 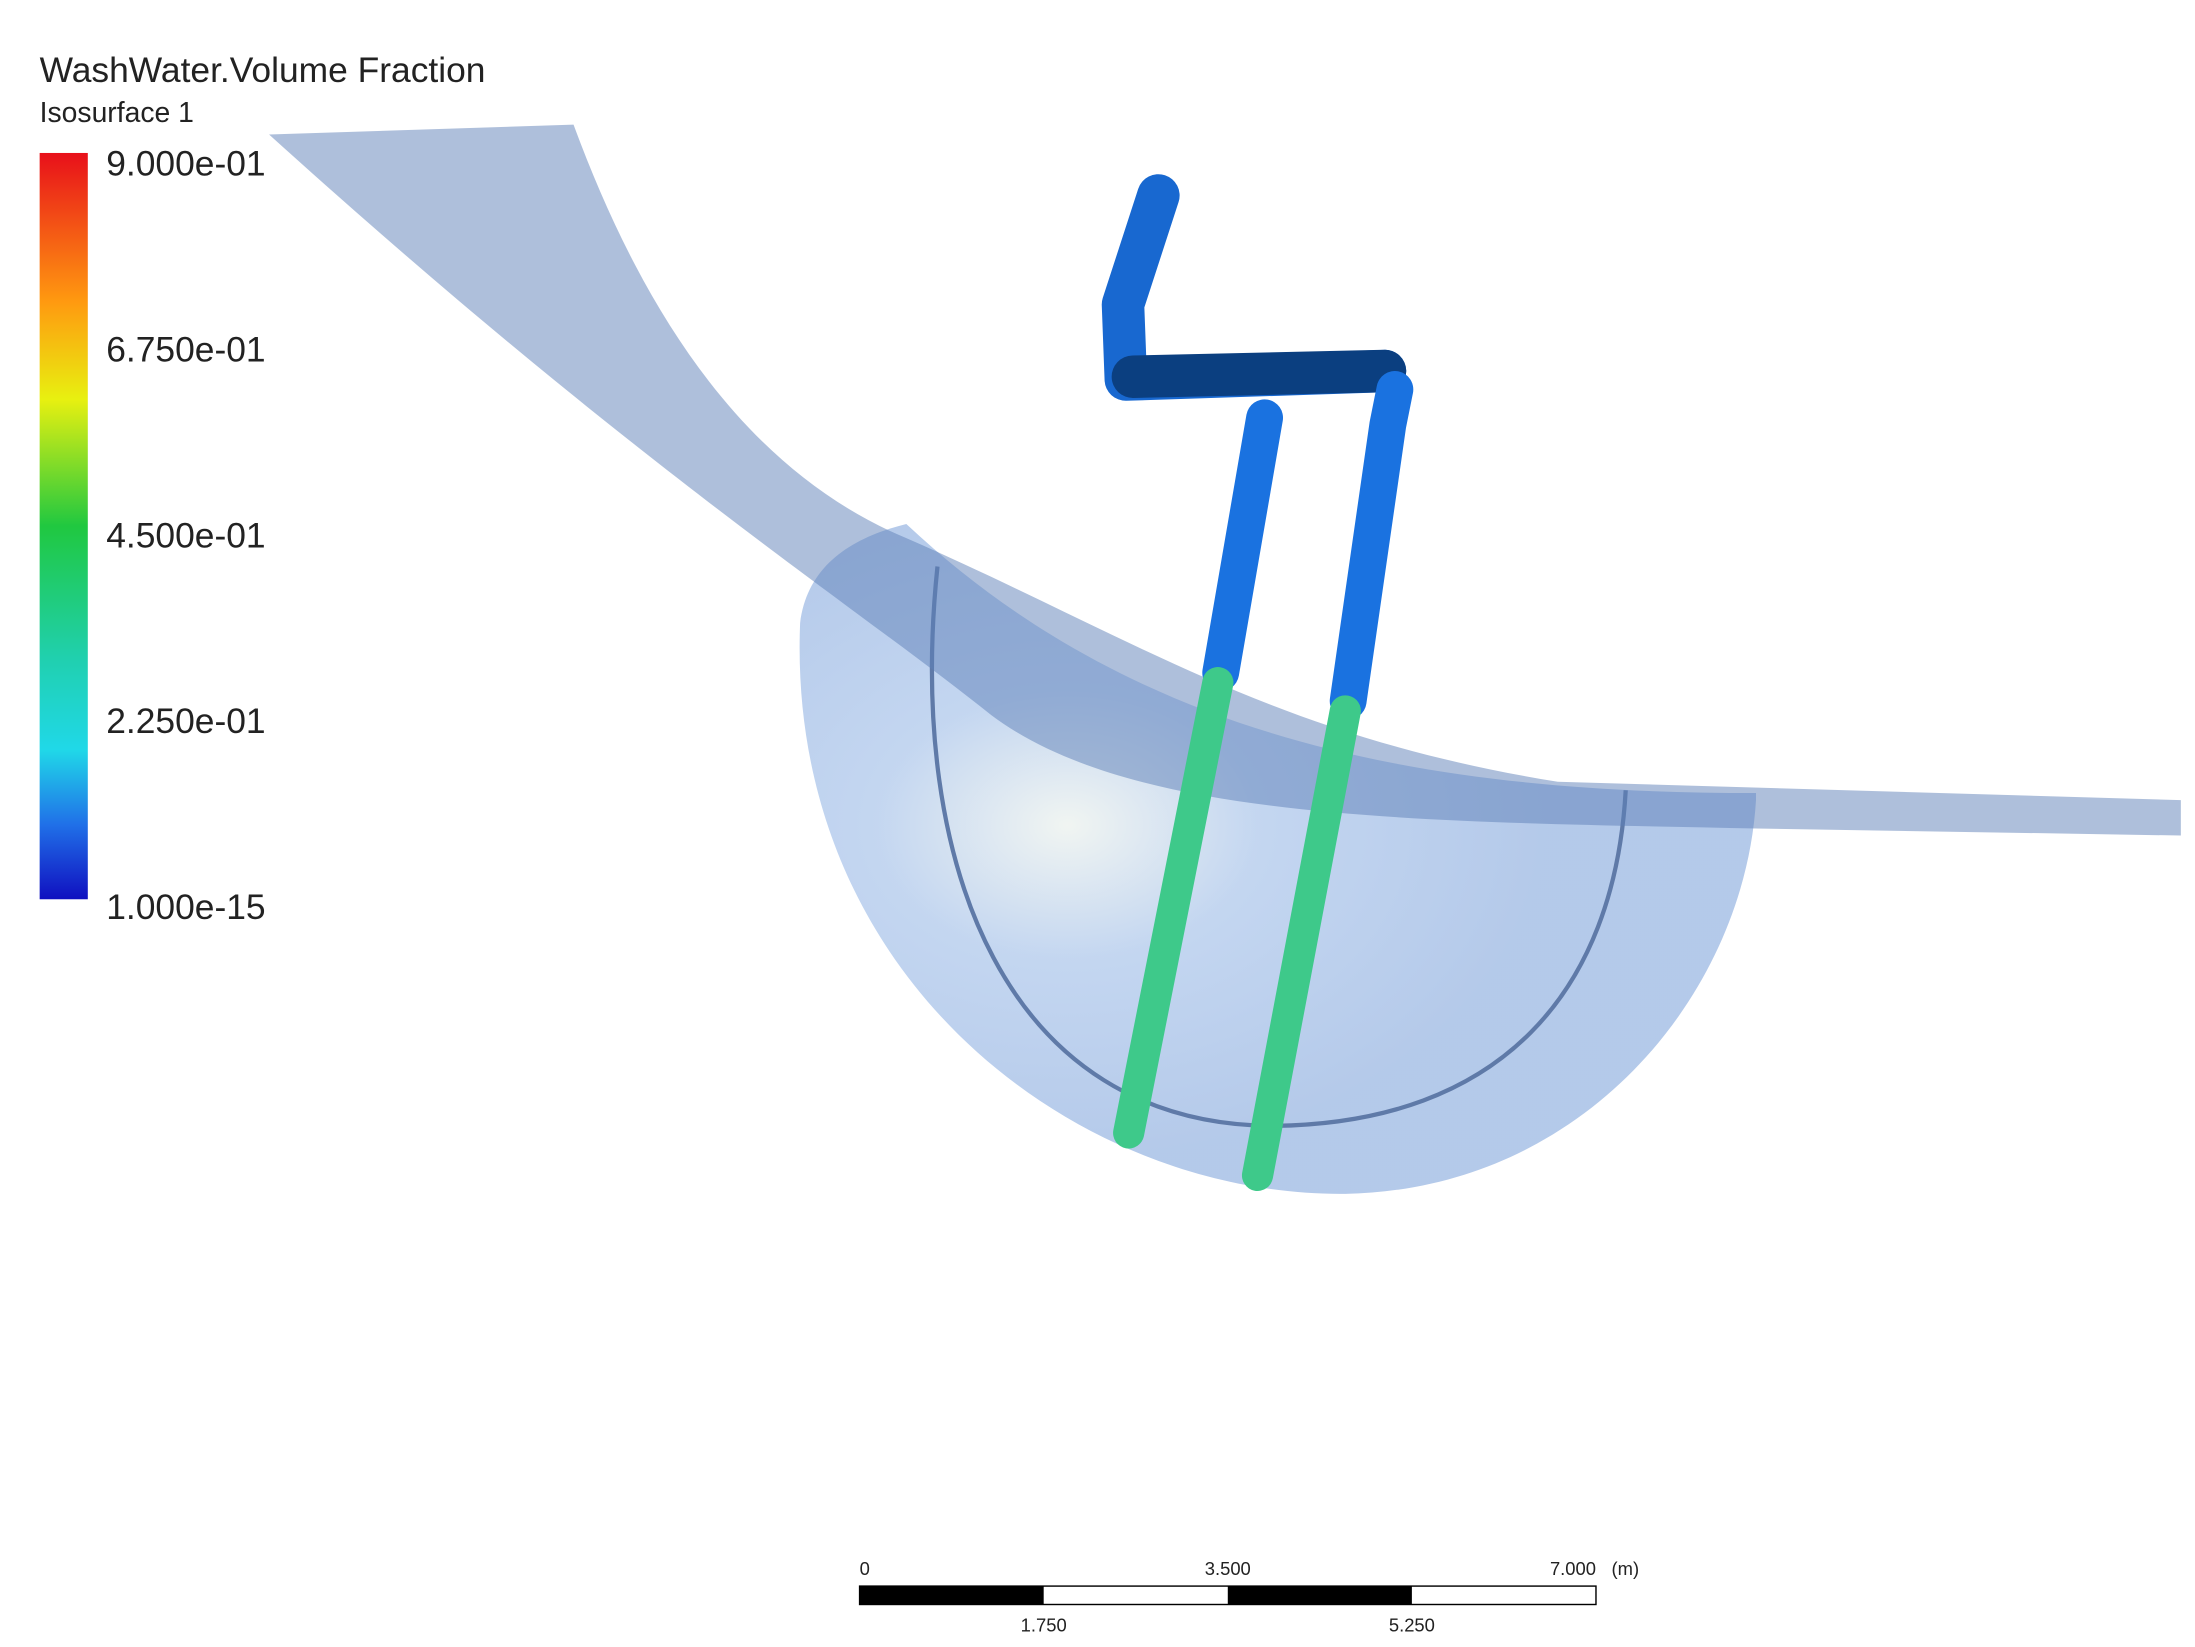 What do you see at coordinates (63, 526) in the screenshot?
I see `color-bar` at bounding box center [63, 526].